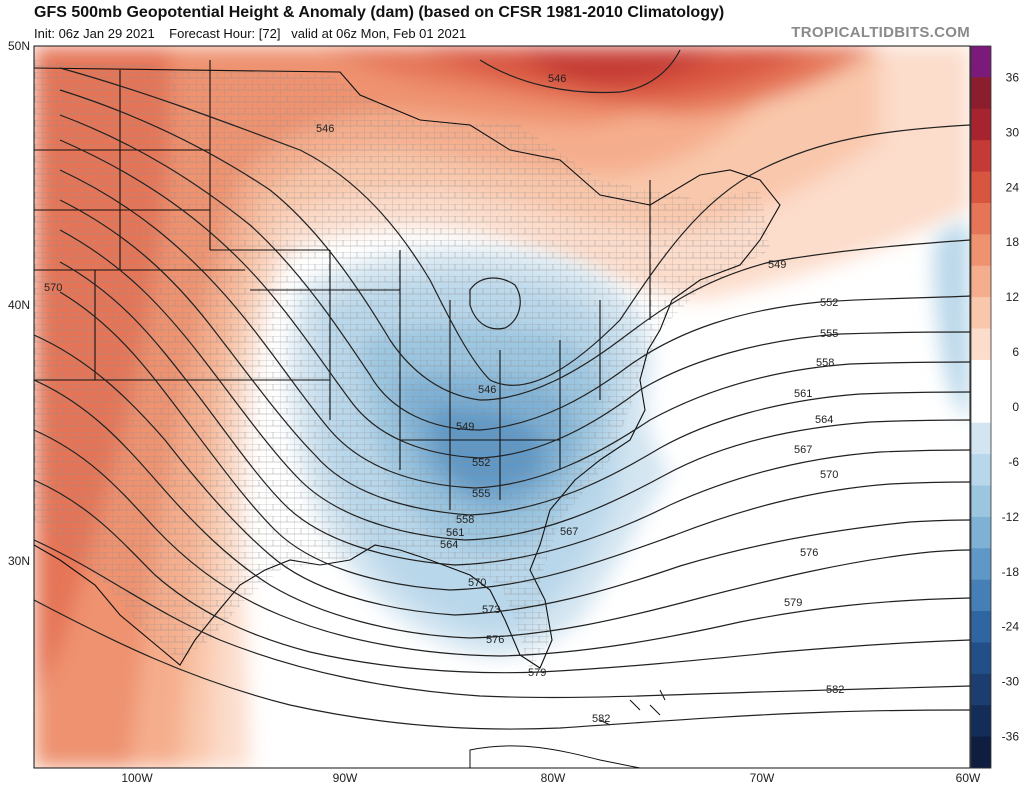 This screenshot has width=1024, height=786. What do you see at coordinates (19, 46) in the screenshot?
I see `lat-label: 50N` at bounding box center [19, 46].